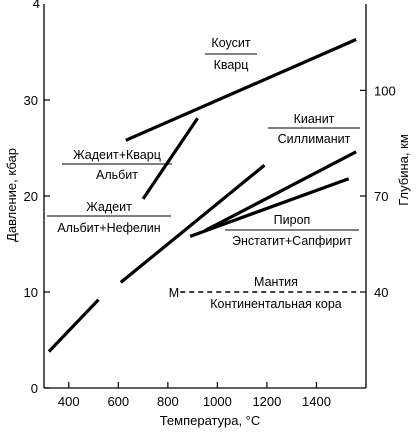  Describe the element at coordinates (217, 401) in the screenshot. I see `x-tick-label: 1000` at that location.